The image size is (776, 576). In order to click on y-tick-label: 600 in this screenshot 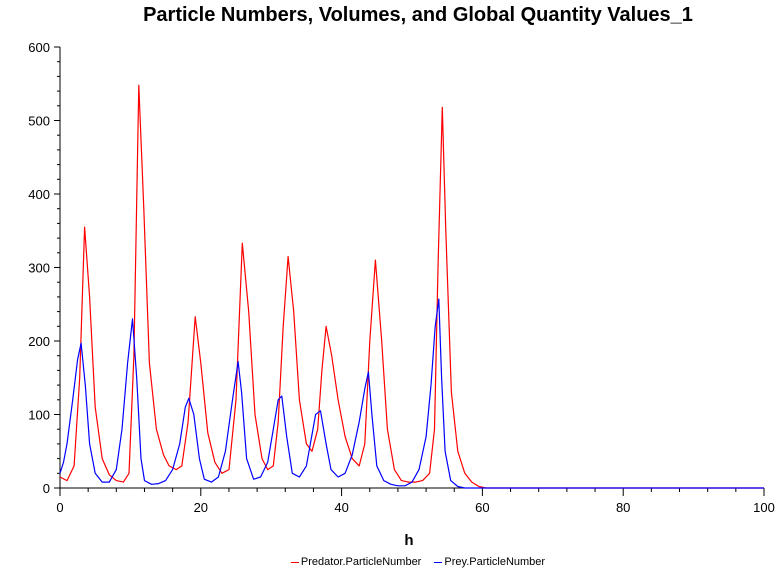, I will do `click(39, 47)`.